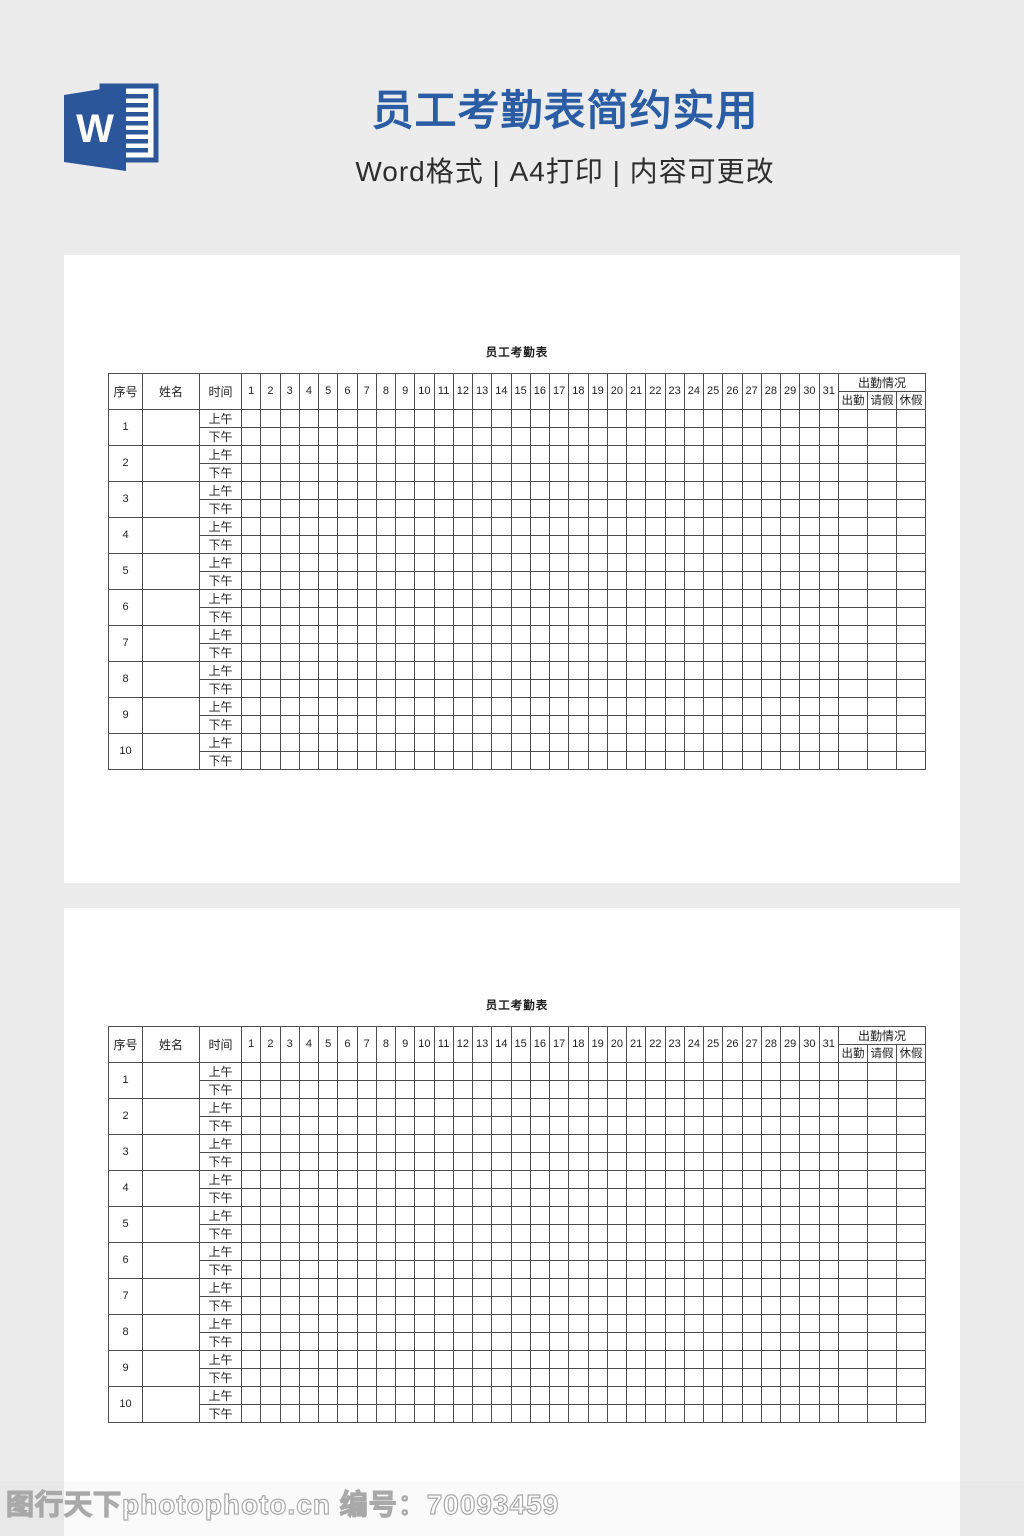 Image resolution: width=1024 pixels, height=1536 pixels. Describe the element at coordinates (881, 400) in the screenshot. I see `col-header-attendance-sub: 请假` at that location.